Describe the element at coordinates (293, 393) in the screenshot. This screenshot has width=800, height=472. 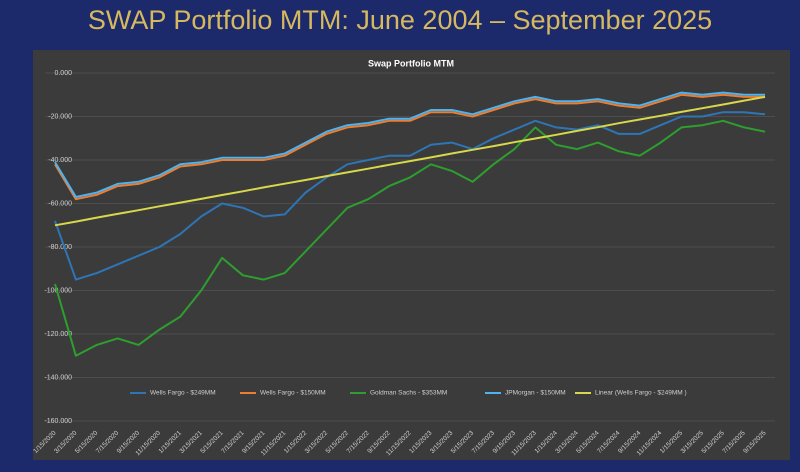
I see `legend-label: Wells Fargo - $150MM` at that location.